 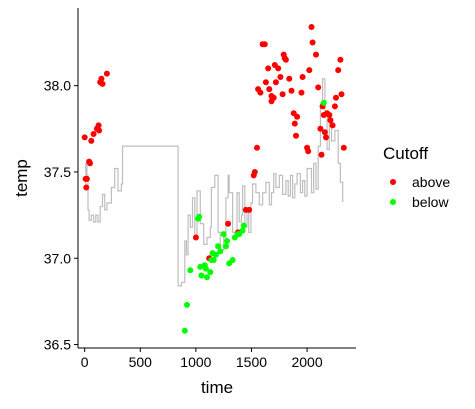 I want to click on x-tick-label: 2000, so click(x=306, y=362).